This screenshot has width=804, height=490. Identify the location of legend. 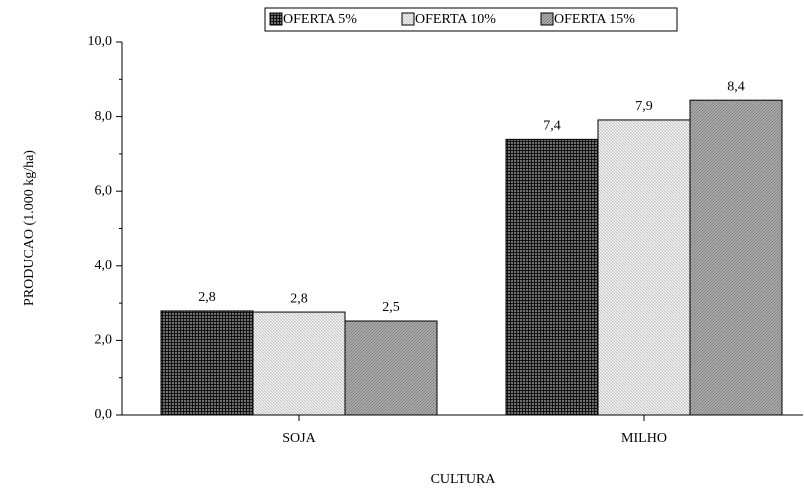
(471, 19).